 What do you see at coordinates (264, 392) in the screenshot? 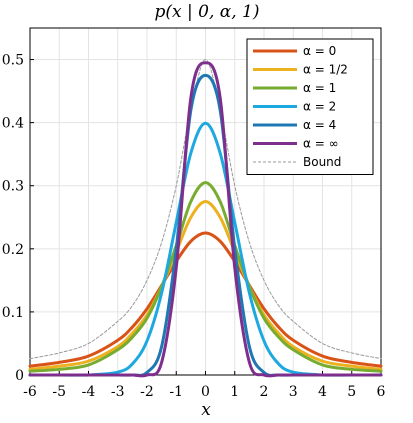
I see `x-tick-label: 2` at bounding box center [264, 392].